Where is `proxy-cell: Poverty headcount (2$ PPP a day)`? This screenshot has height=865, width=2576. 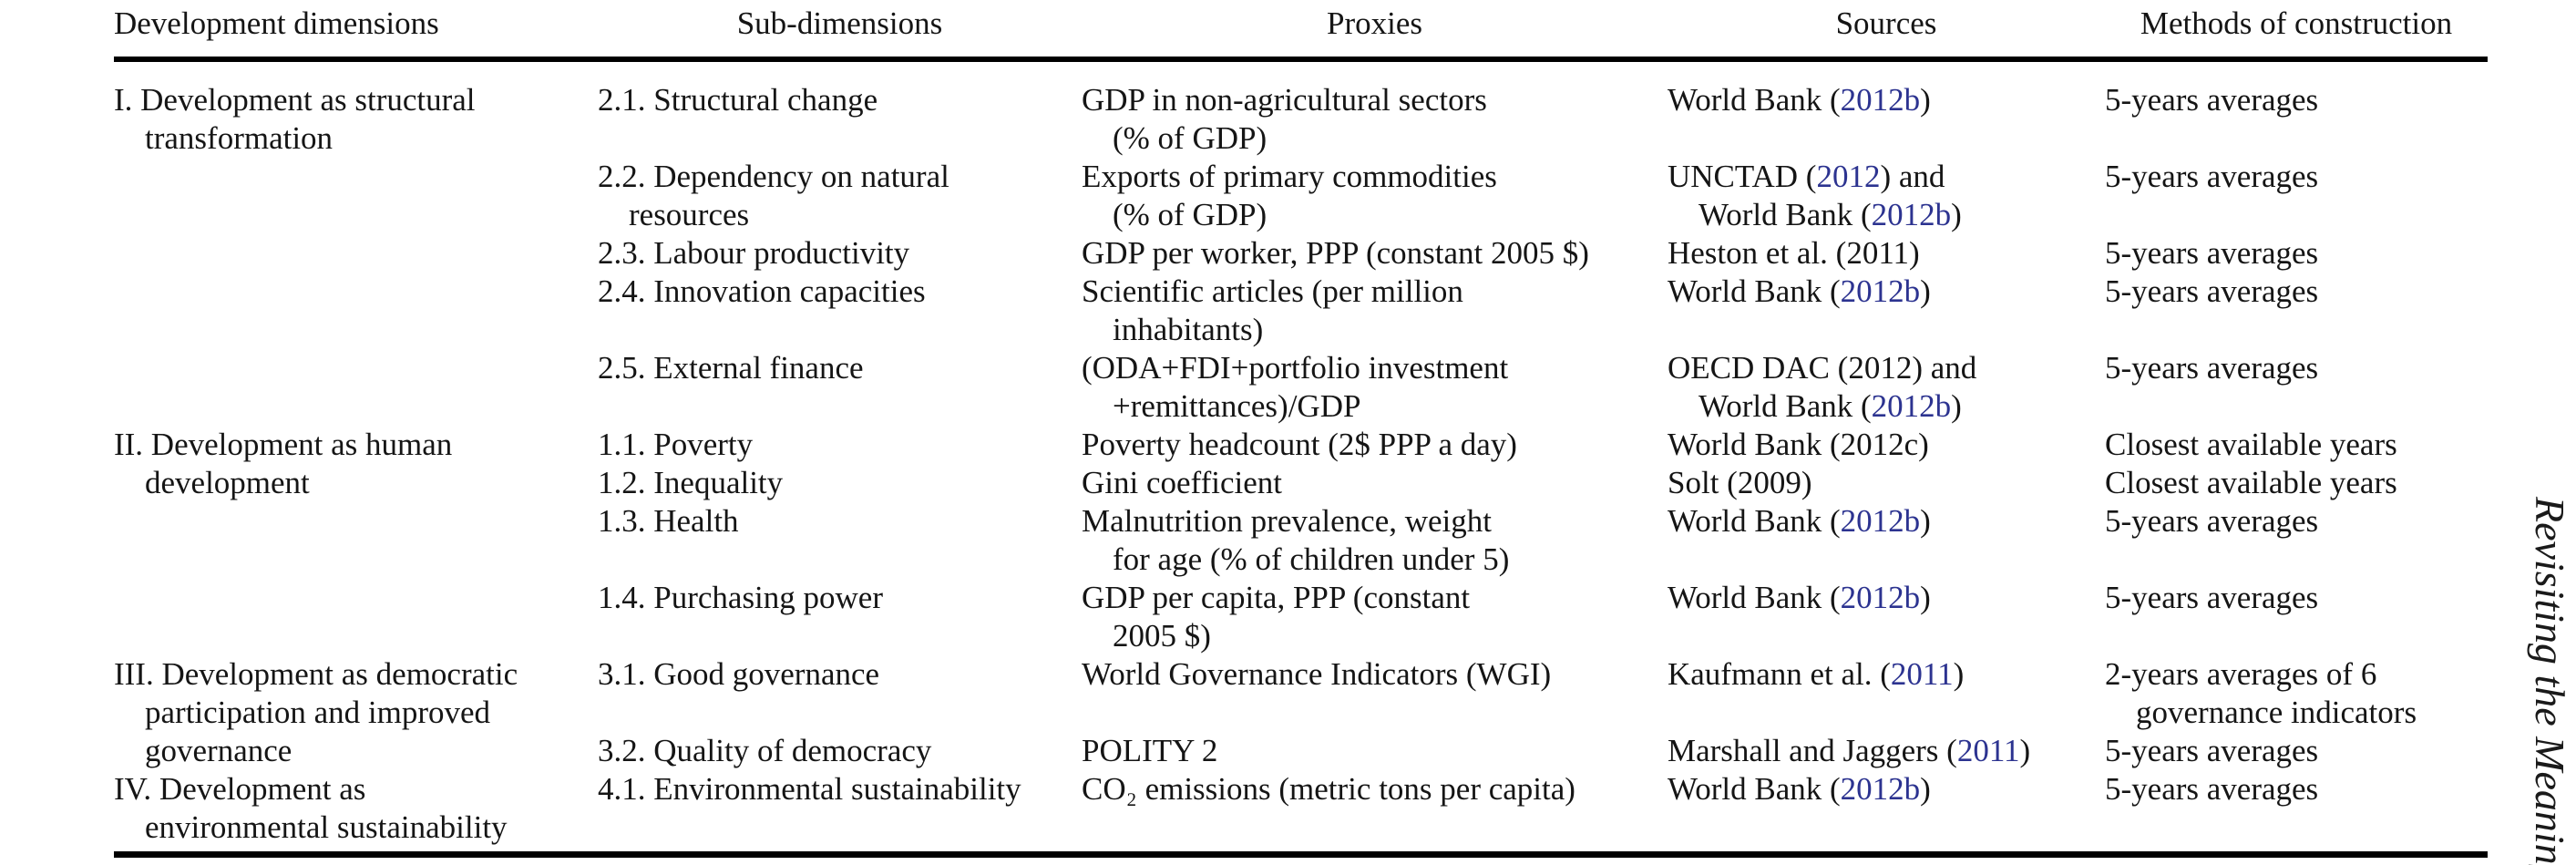
proxy-cell: Poverty headcount (2$ PPP a day) is located at coordinates (1299, 444).